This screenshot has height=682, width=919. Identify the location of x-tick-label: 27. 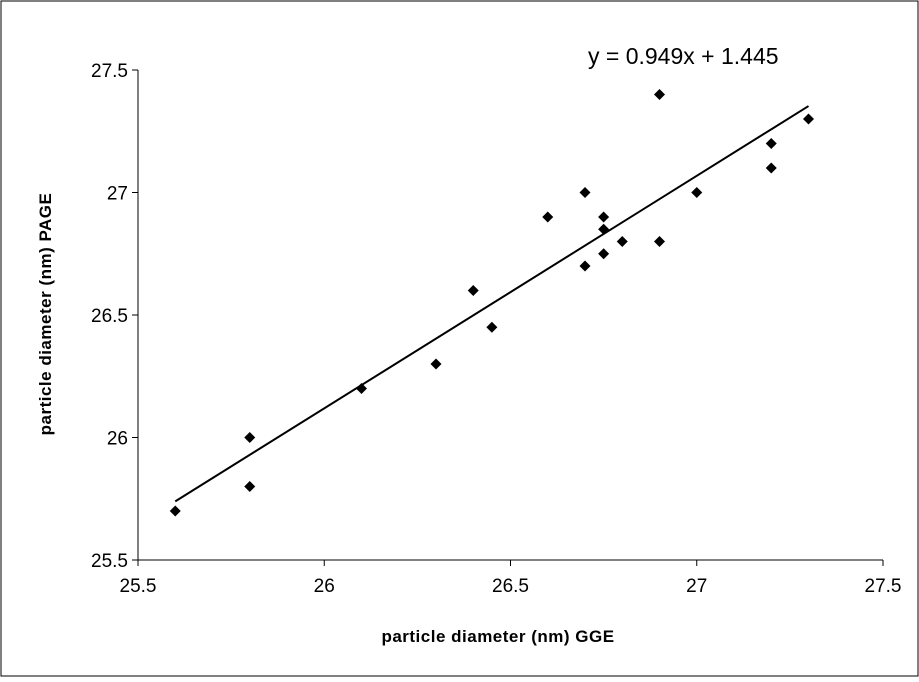
(696, 586).